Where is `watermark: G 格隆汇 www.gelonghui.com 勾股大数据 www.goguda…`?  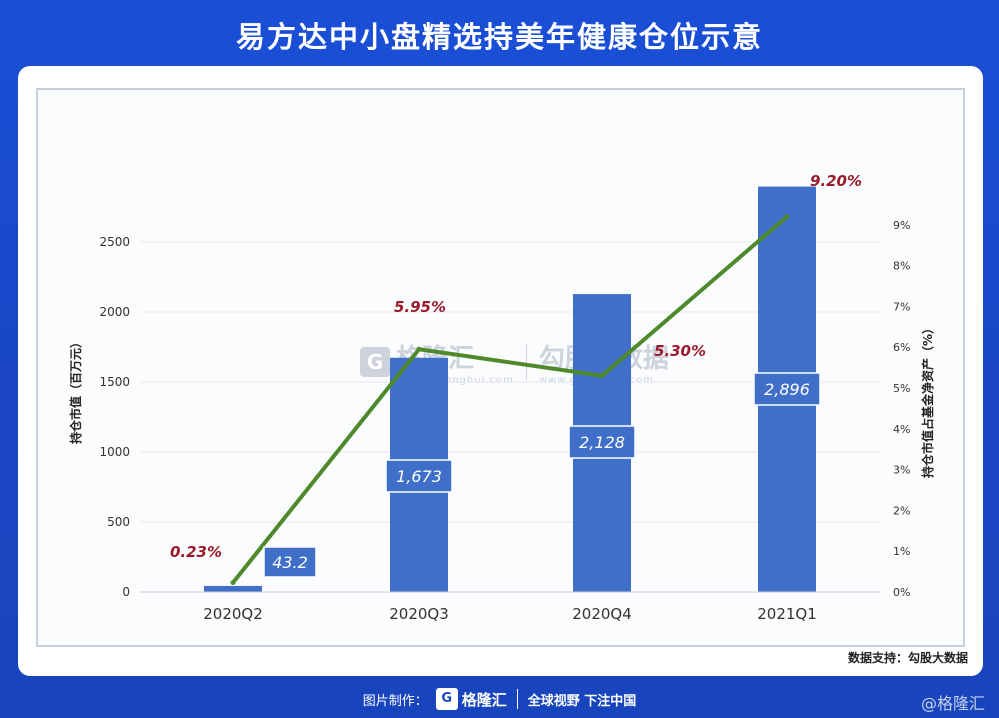
watermark: G 格隆汇 www.gelonghui.com 勾股大数据 www.goguda… is located at coordinates (514, 362).